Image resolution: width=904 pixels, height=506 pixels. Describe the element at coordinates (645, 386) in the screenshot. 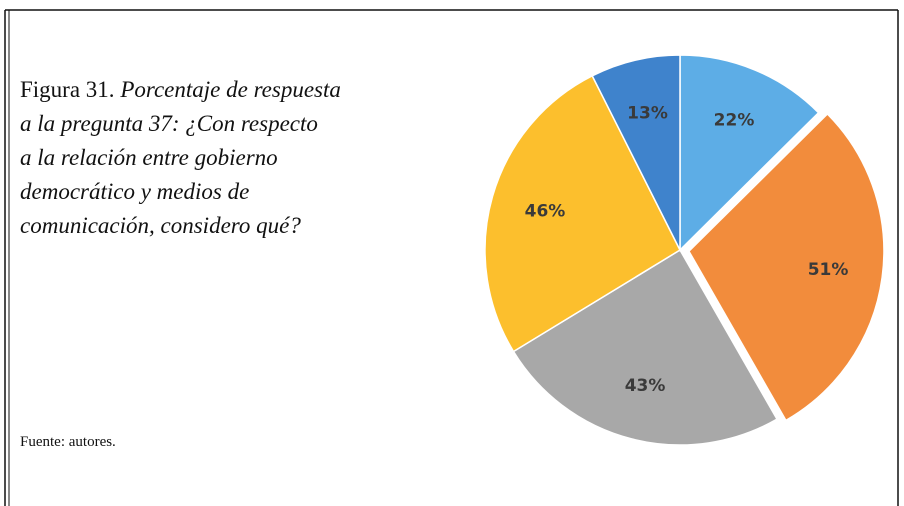

I see `data-label: 43%` at that location.